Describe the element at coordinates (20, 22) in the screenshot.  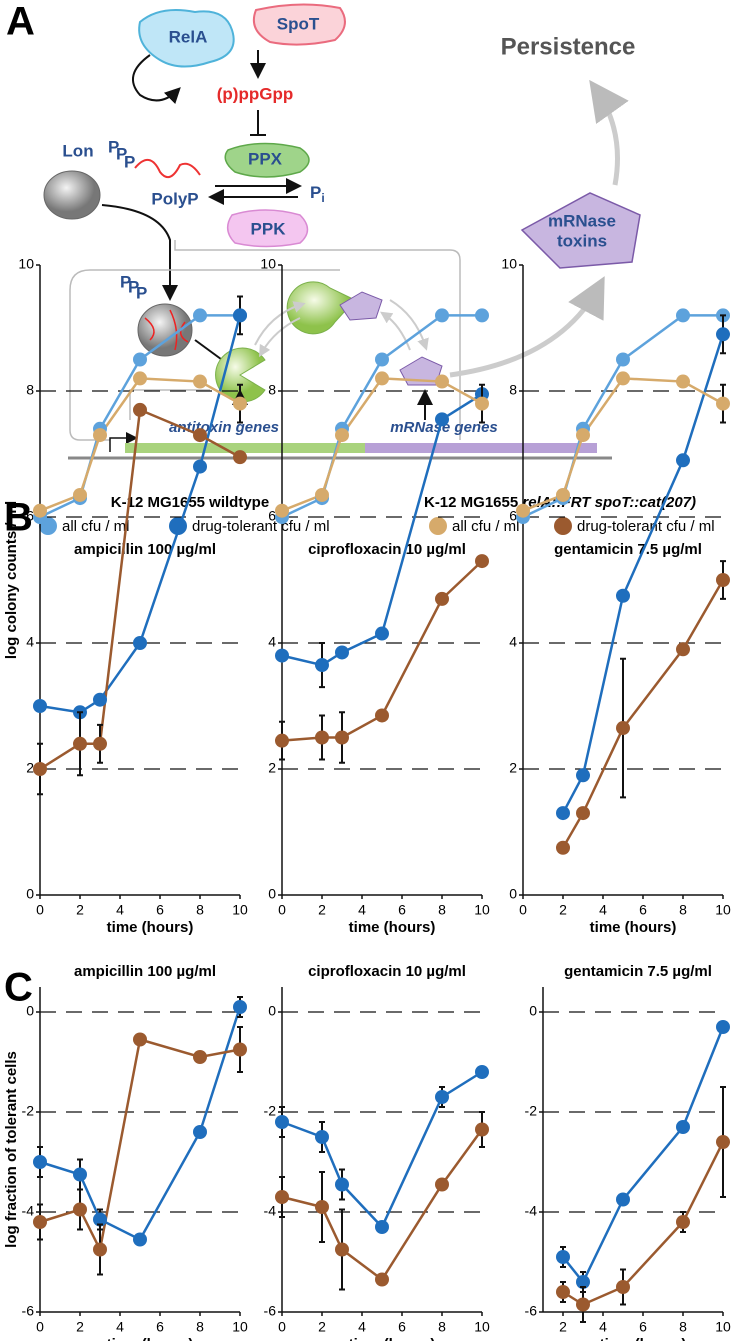
I see `panel-label: A` at that location.